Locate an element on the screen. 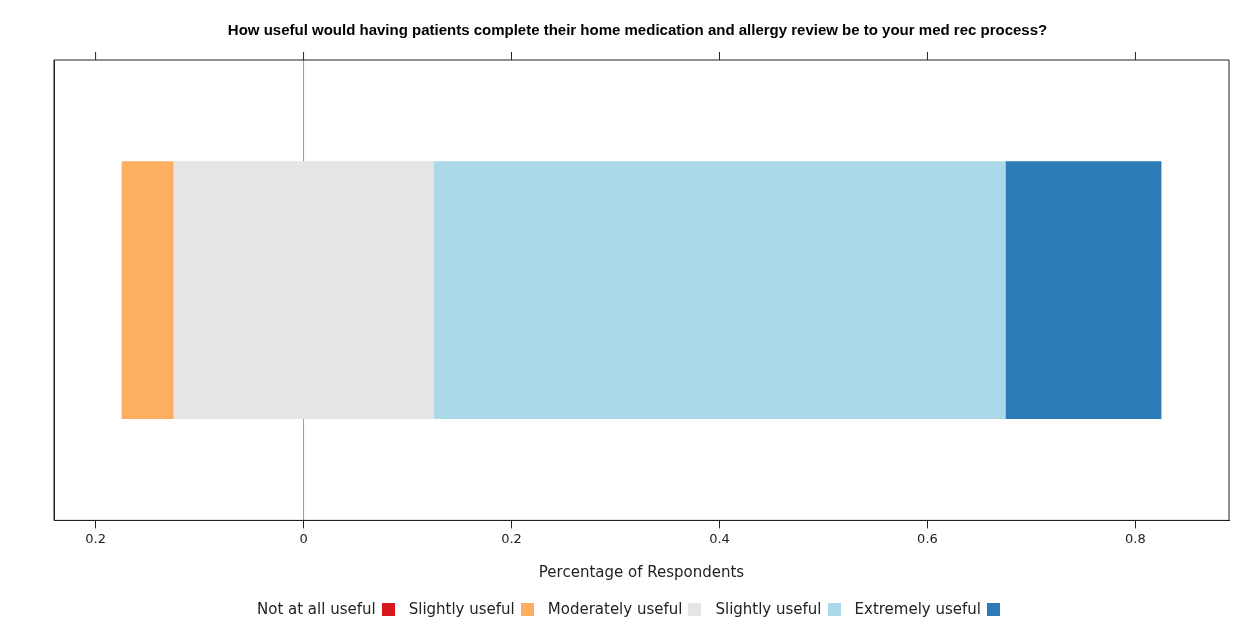 This screenshot has width=1257, height=628. legend-label: Moderately useful is located at coordinates (615, 609).